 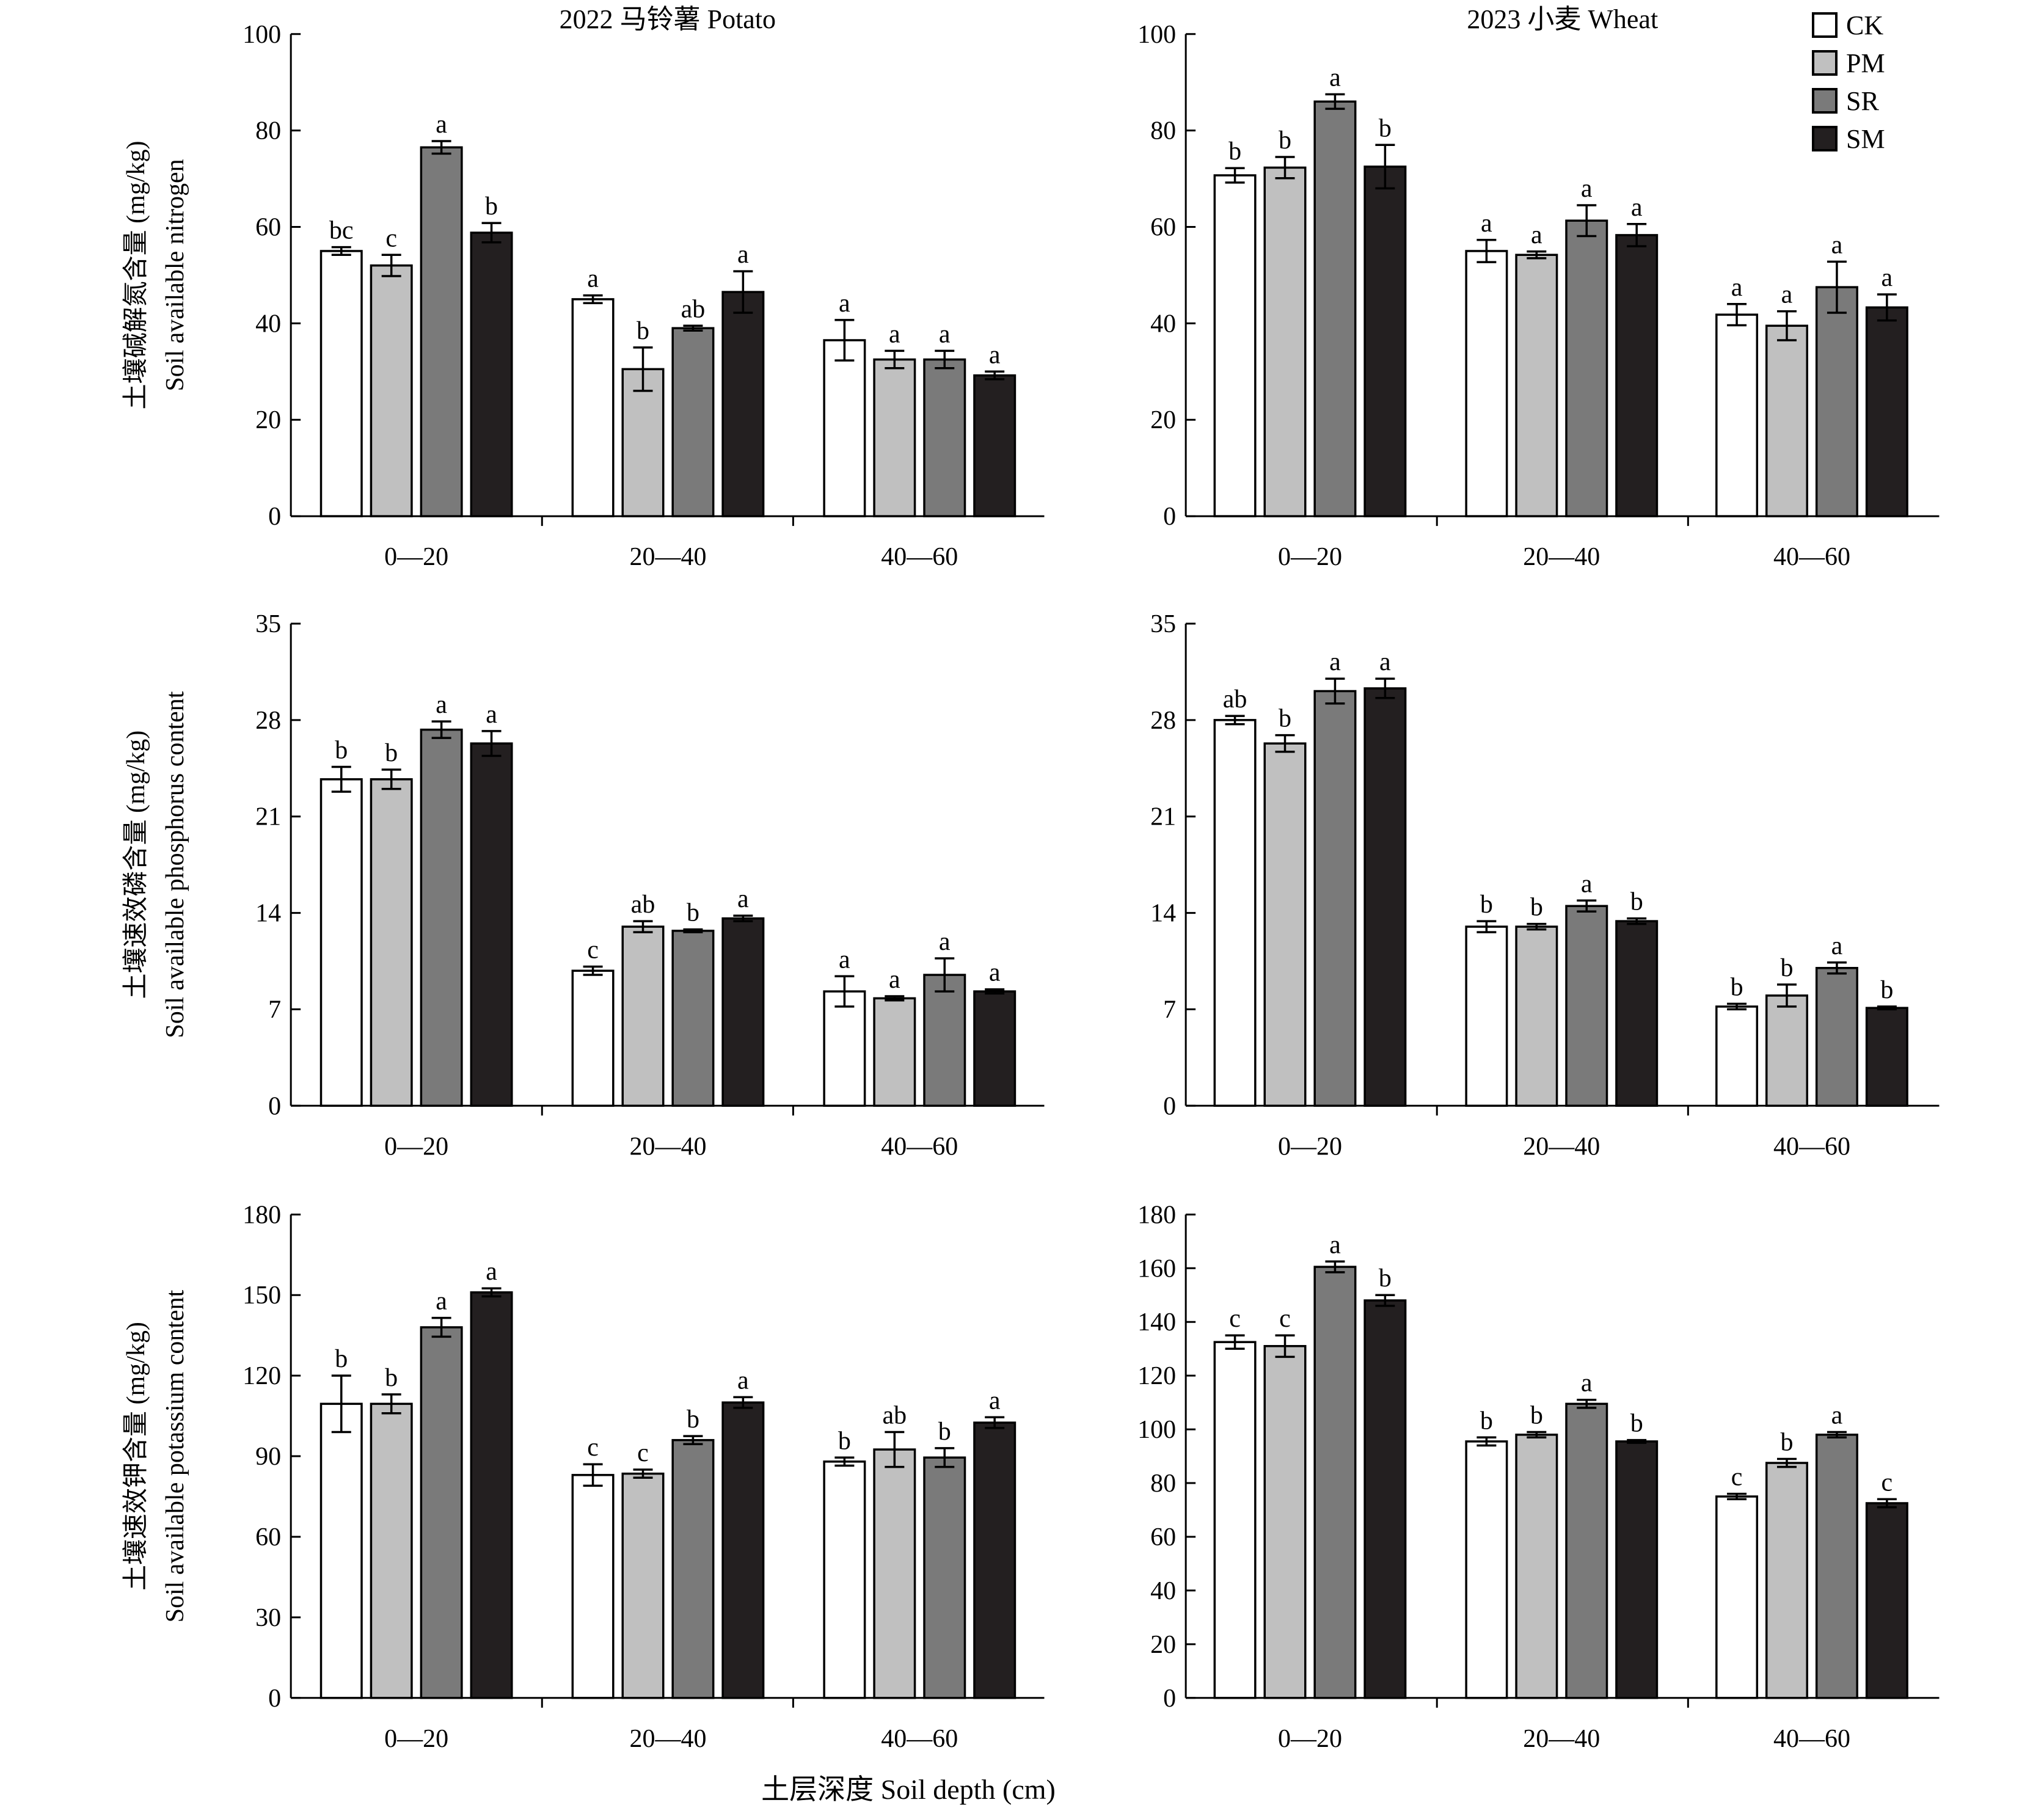 What do you see at coordinates (136, 275) in the screenshot?
I see `y-axis-label-cn: 土壤碱解氮含量 (mg/kg)` at bounding box center [136, 275].